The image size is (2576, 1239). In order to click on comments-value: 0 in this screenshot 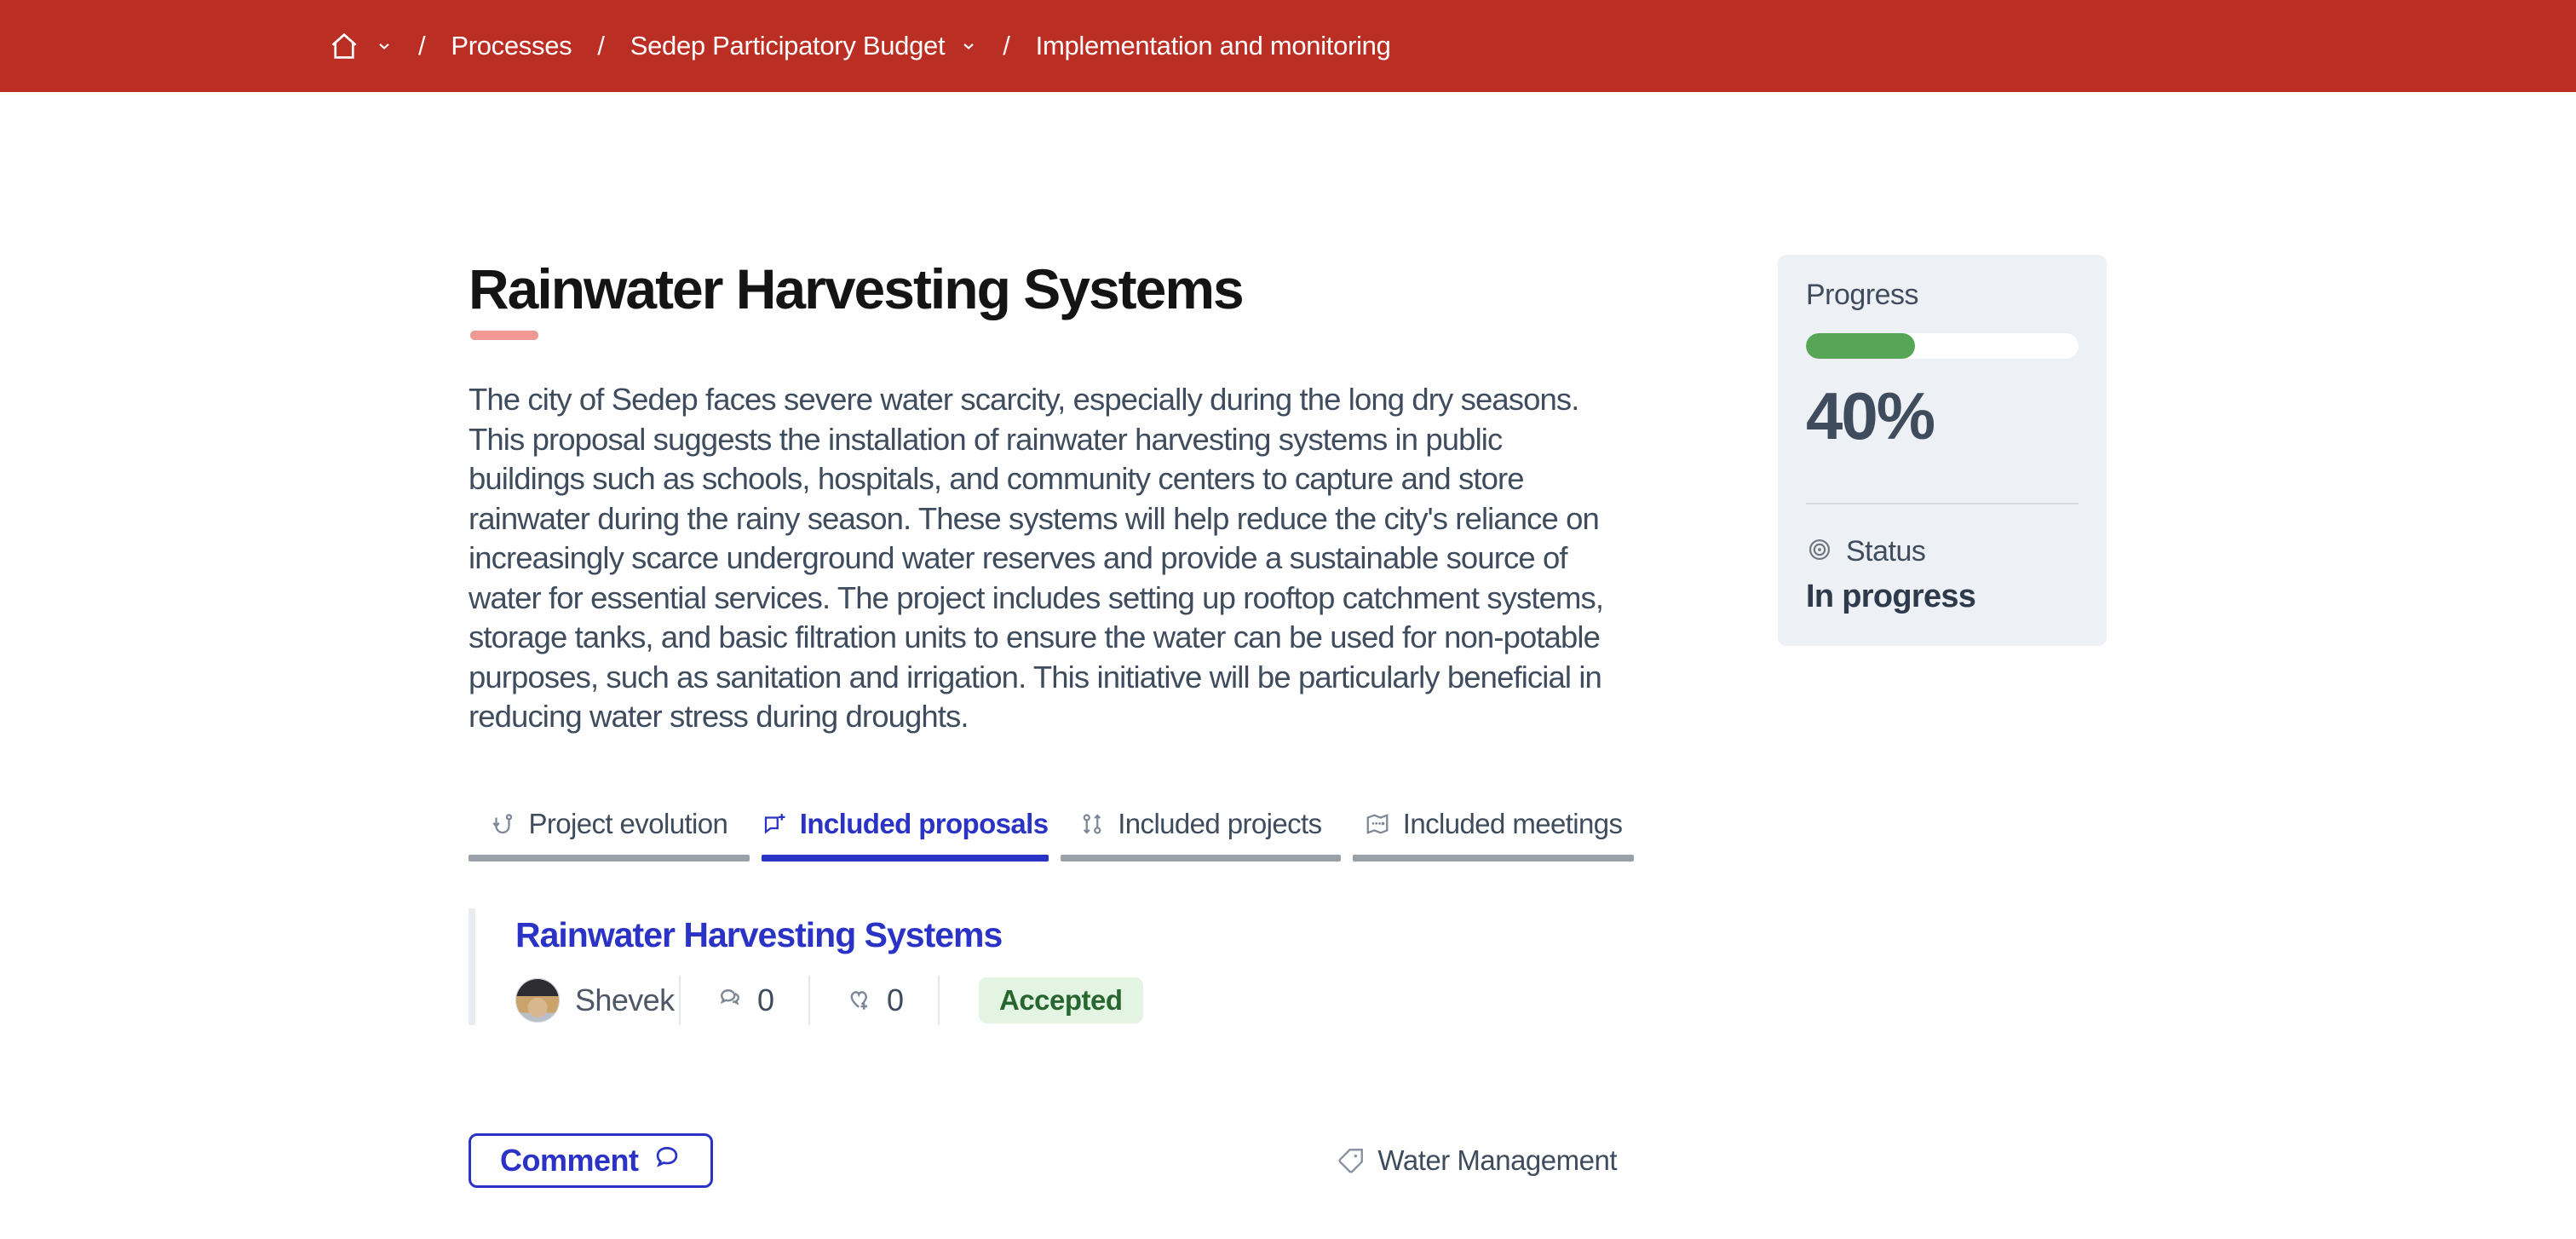, I will do `click(765, 1000)`.